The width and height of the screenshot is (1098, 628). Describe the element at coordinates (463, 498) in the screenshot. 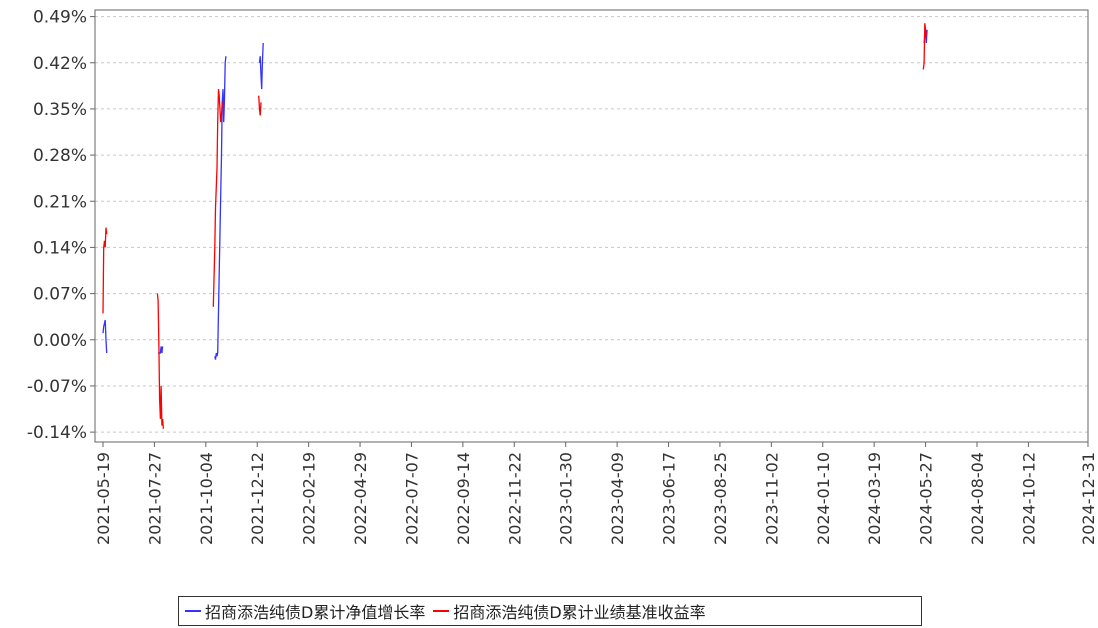

I see `x-tick-label: 2022-09-14` at that location.